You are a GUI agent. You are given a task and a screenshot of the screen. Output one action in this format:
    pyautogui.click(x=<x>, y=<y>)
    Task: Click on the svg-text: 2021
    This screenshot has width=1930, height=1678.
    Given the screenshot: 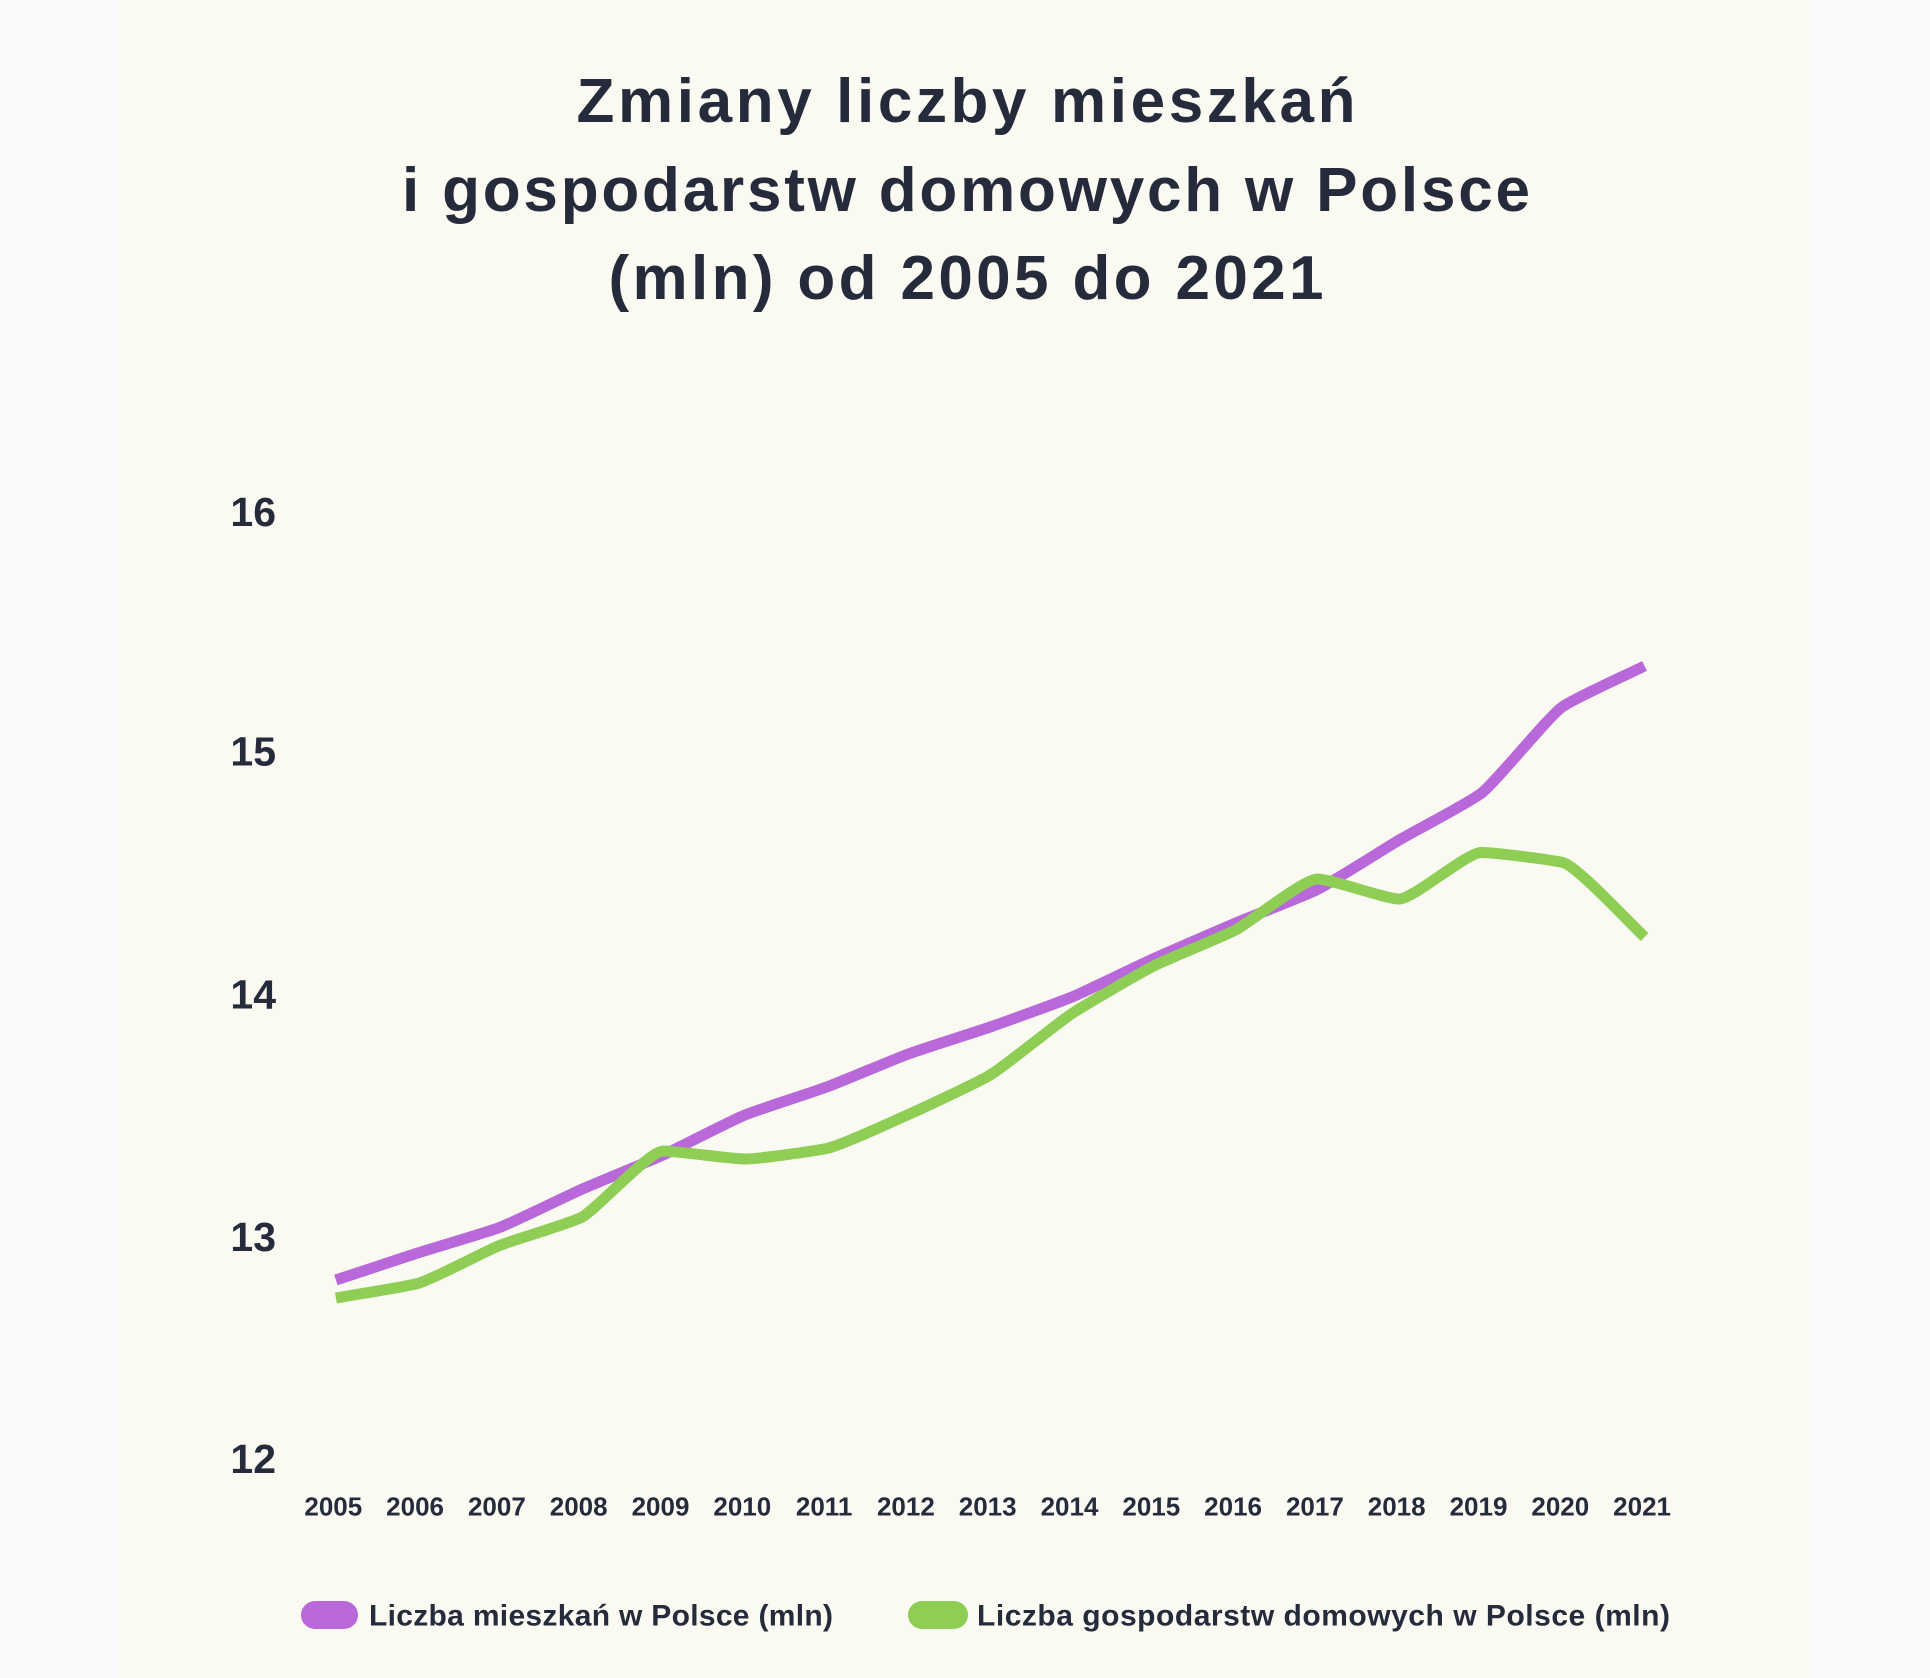 What is the action you would take?
    pyautogui.click(x=1642, y=1507)
    